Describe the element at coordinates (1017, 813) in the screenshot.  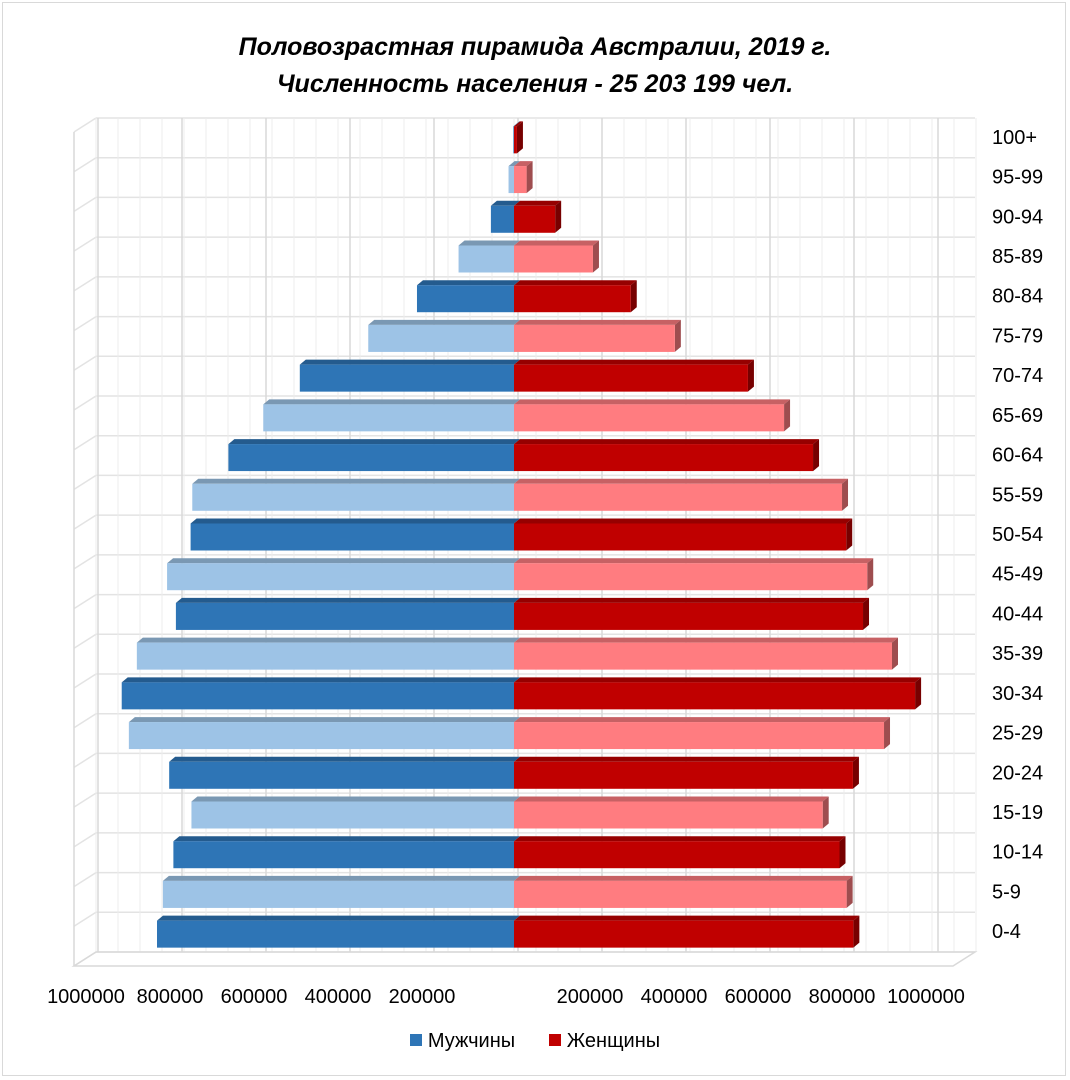
I see `category-label: 15-19` at that location.